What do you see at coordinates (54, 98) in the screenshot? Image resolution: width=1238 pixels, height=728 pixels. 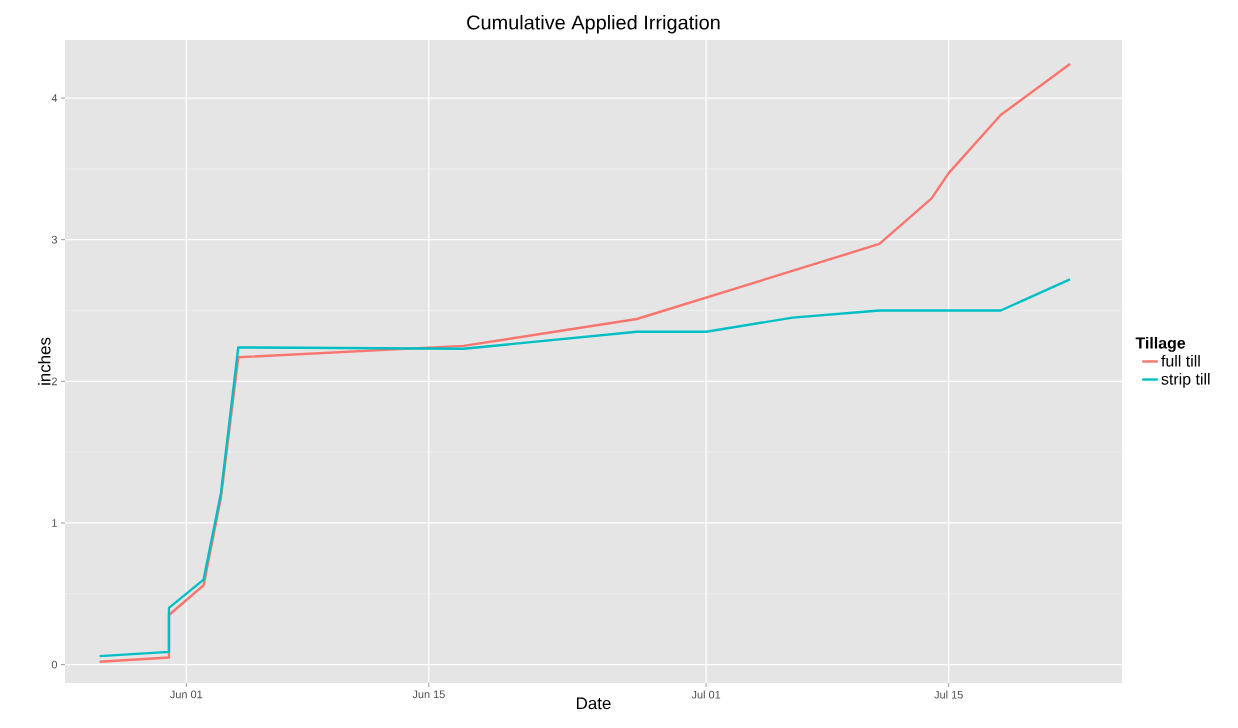 I see `y-tick-label: 4` at bounding box center [54, 98].